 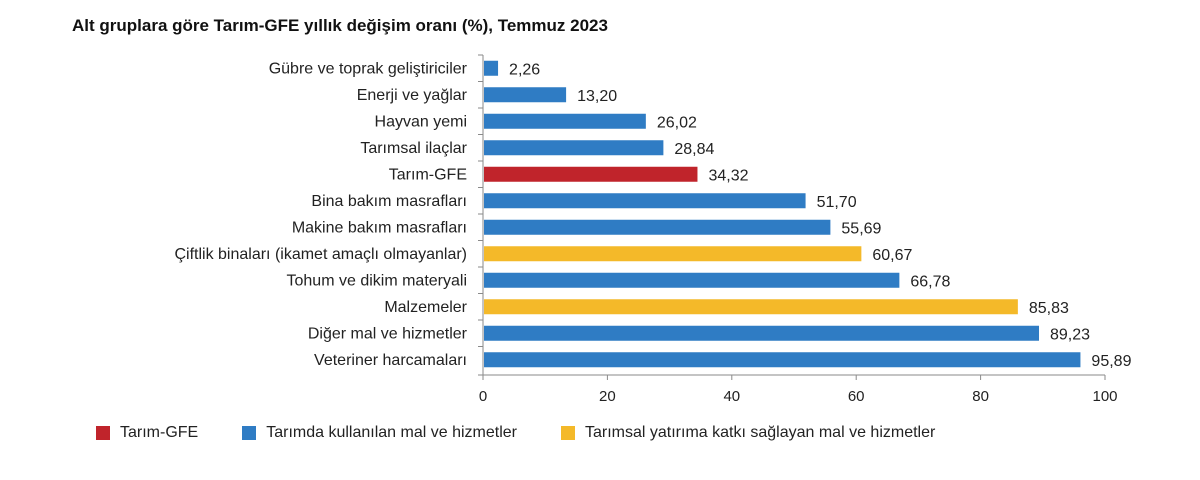 What do you see at coordinates (1111, 361) in the screenshot?
I see `data-label: 95,89` at bounding box center [1111, 361].